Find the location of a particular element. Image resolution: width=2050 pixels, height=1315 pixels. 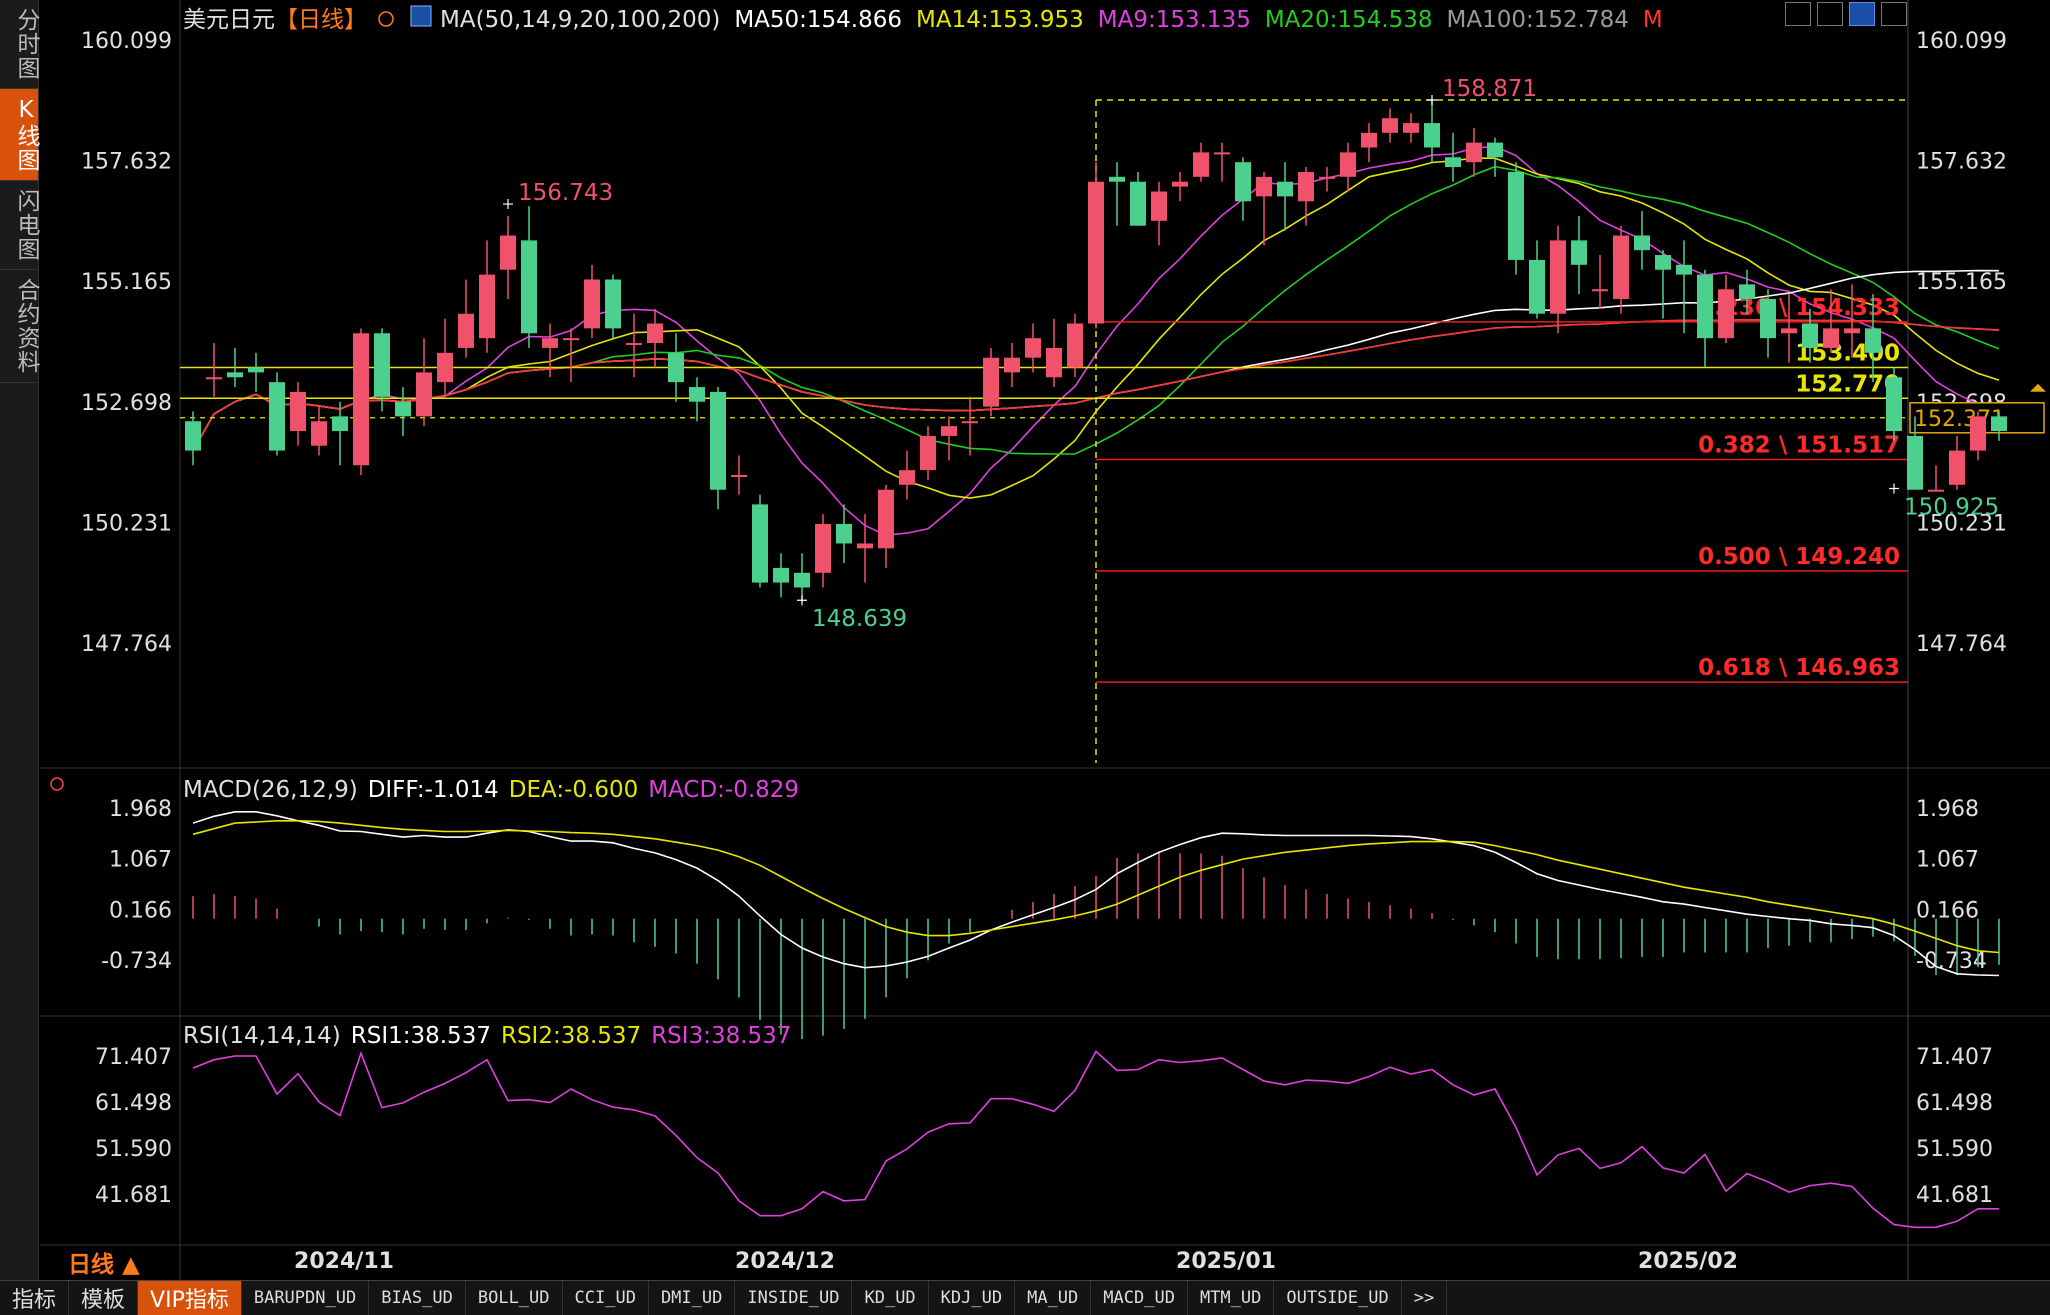

last-price-marker-icon is located at coordinates (2038, 387).